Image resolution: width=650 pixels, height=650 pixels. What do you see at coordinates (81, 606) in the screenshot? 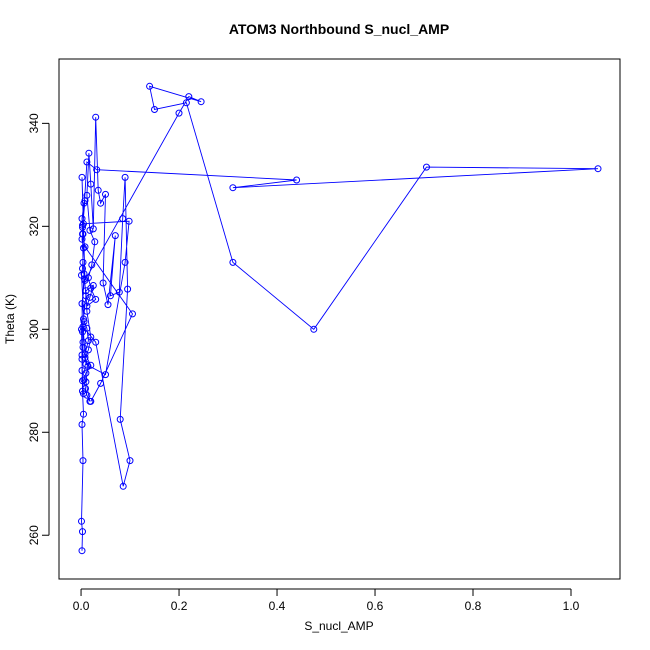
I see `x-tick-label: 0.0` at bounding box center [81, 606].